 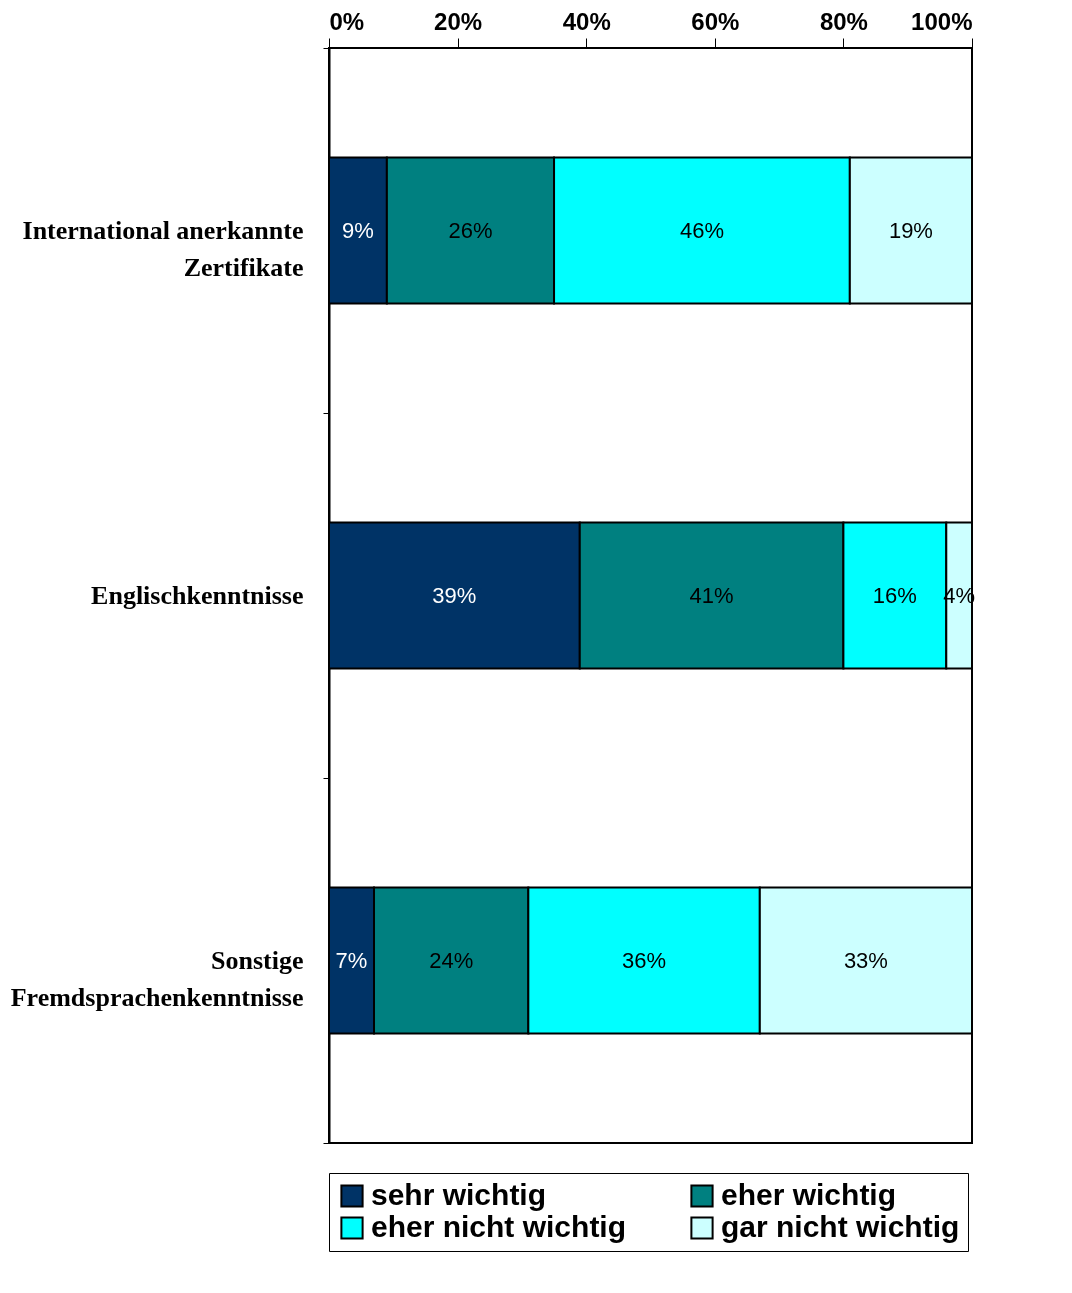 What do you see at coordinates (843, 21) in the screenshot?
I see `x-tick-label: 80%` at bounding box center [843, 21].